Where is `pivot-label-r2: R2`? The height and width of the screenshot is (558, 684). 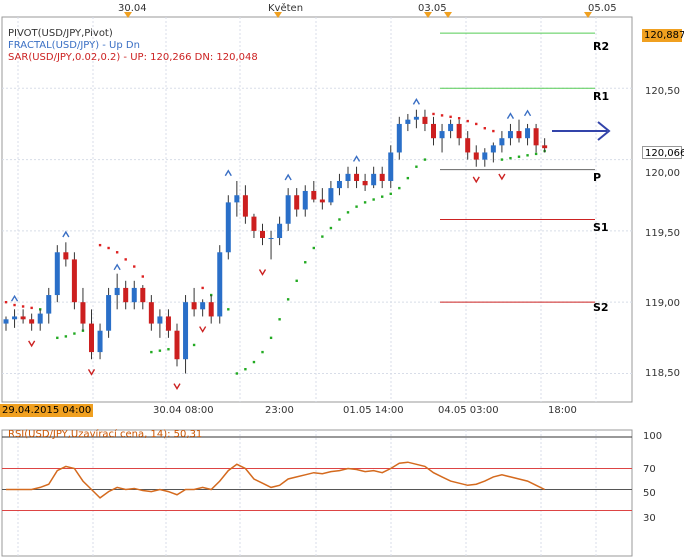
pivot-label-r2: R2 is located at coordinates (601, 46).